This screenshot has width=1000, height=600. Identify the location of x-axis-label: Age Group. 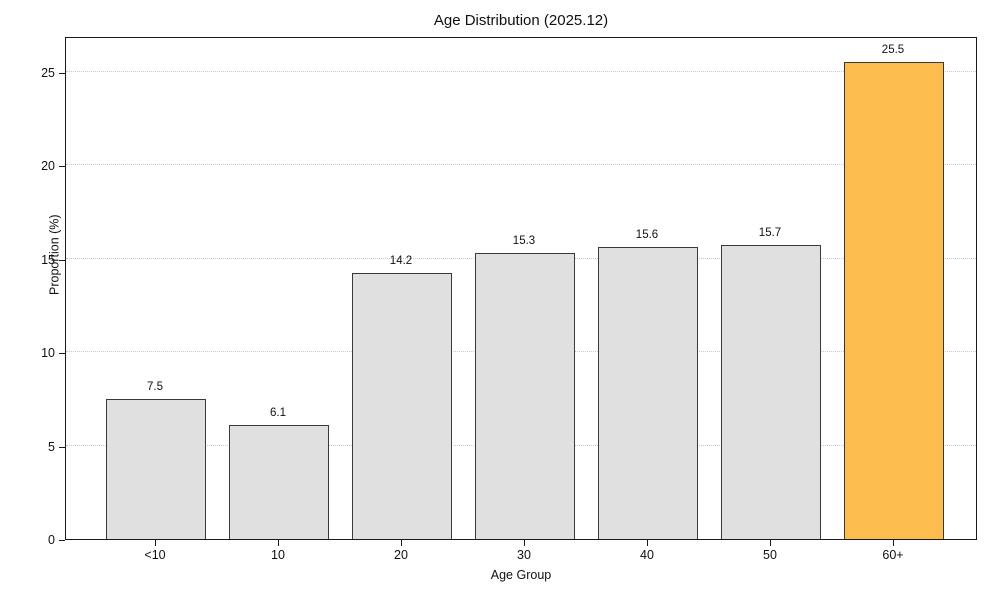
(521, 575).